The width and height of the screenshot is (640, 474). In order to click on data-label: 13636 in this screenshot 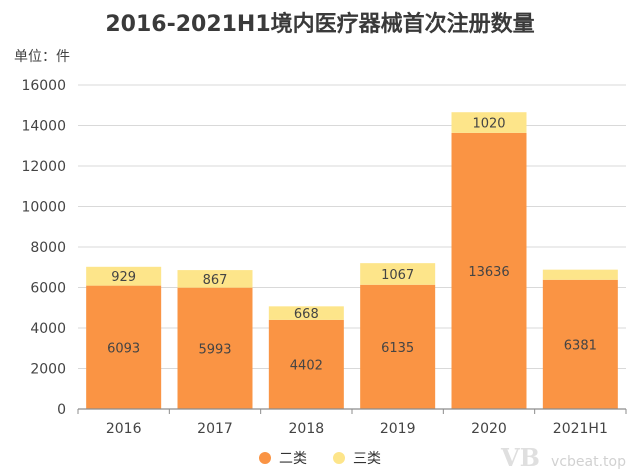, I will do `click(488, 272)`.